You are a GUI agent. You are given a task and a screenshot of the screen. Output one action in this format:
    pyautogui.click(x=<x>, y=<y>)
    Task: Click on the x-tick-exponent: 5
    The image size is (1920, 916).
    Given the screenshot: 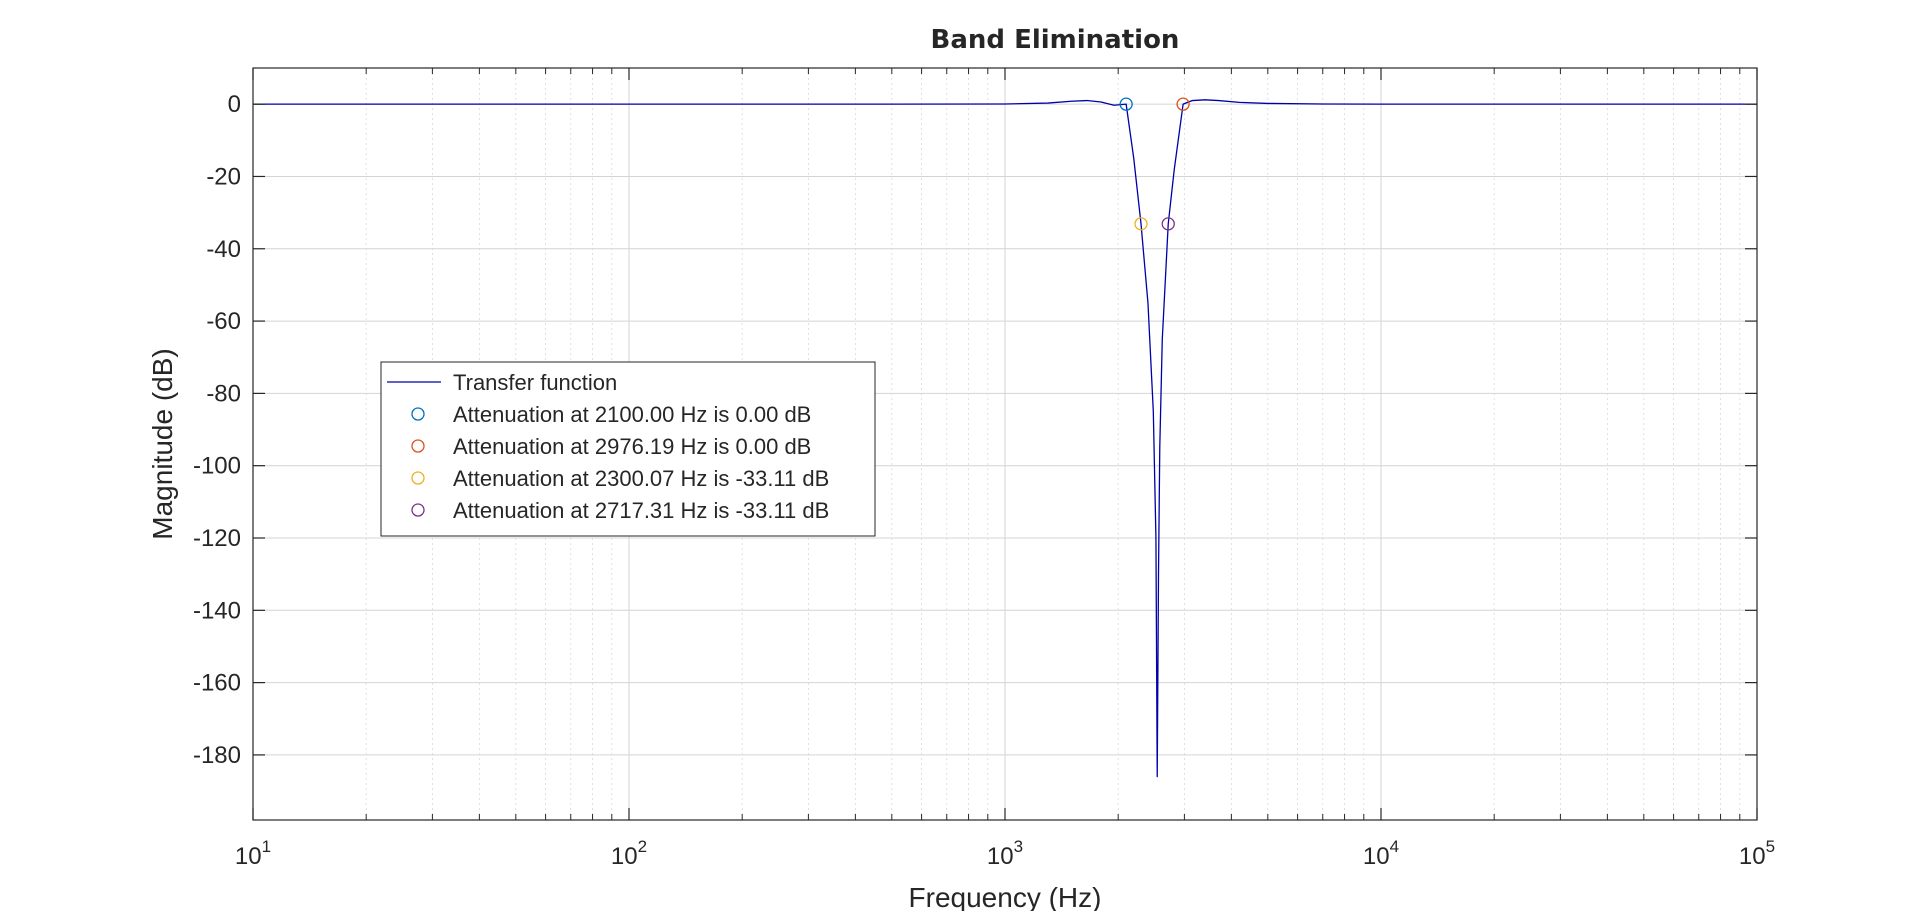 What is the action you would take?
    pyautogui.click(x=1770, y=846)
    